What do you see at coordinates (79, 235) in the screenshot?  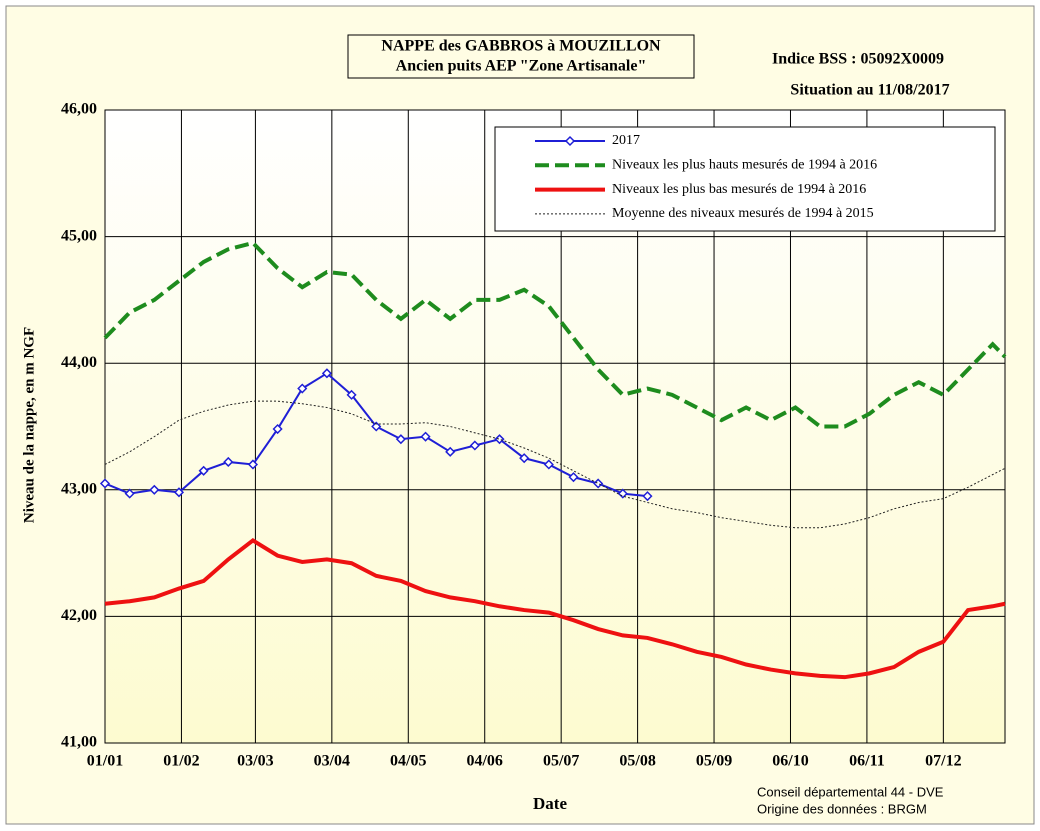 I see `y-tick-label: 45,00` at bounding box center [79, 235].